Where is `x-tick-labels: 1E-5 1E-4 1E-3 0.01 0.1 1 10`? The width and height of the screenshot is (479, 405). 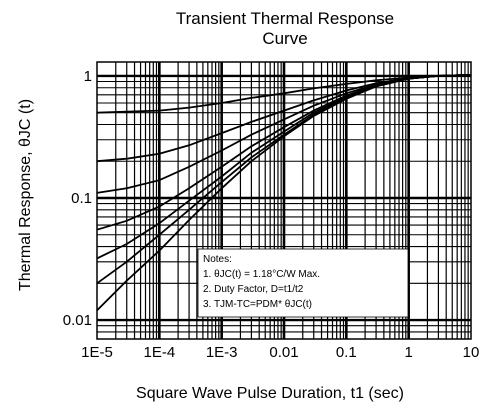
x-tick-labels: 1E-5 1E-4 1E-3 0.01 0.1 1 10 is located at coordinates (280, 352).